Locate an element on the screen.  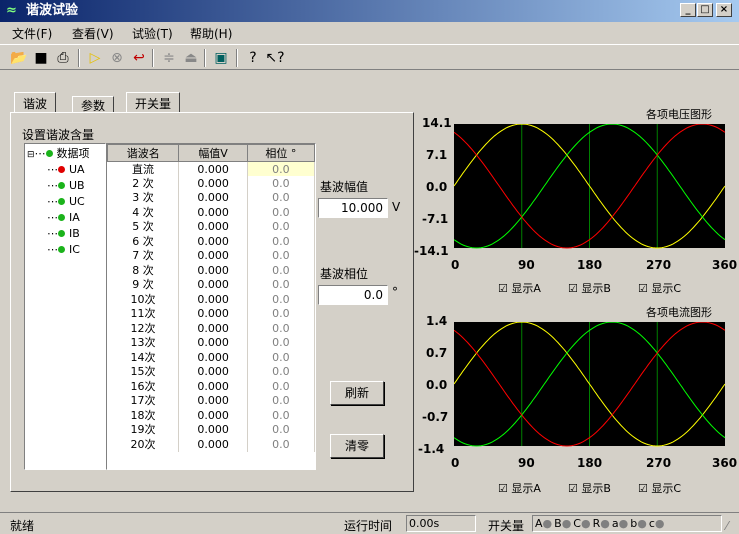
table-row: 13次 0.000 0.0 is located at coordinates (211, 342).